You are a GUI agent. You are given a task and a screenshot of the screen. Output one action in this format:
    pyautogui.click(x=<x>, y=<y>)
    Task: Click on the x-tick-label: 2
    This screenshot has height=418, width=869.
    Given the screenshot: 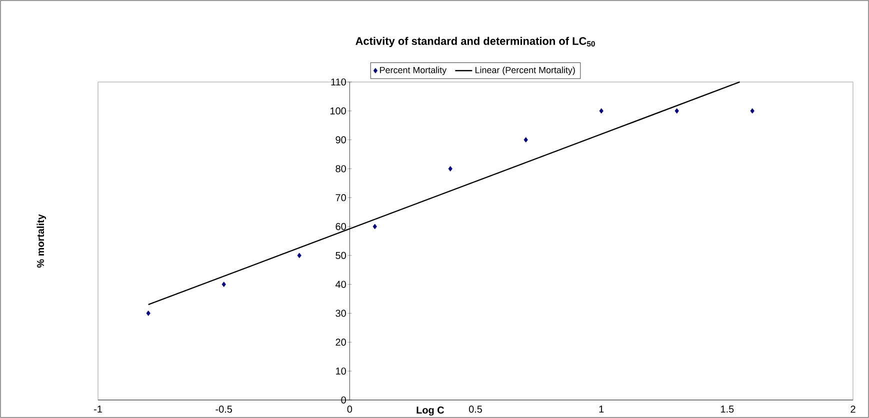 What is the action you would take?
    pyautogui.click(x=853, y=409)
    